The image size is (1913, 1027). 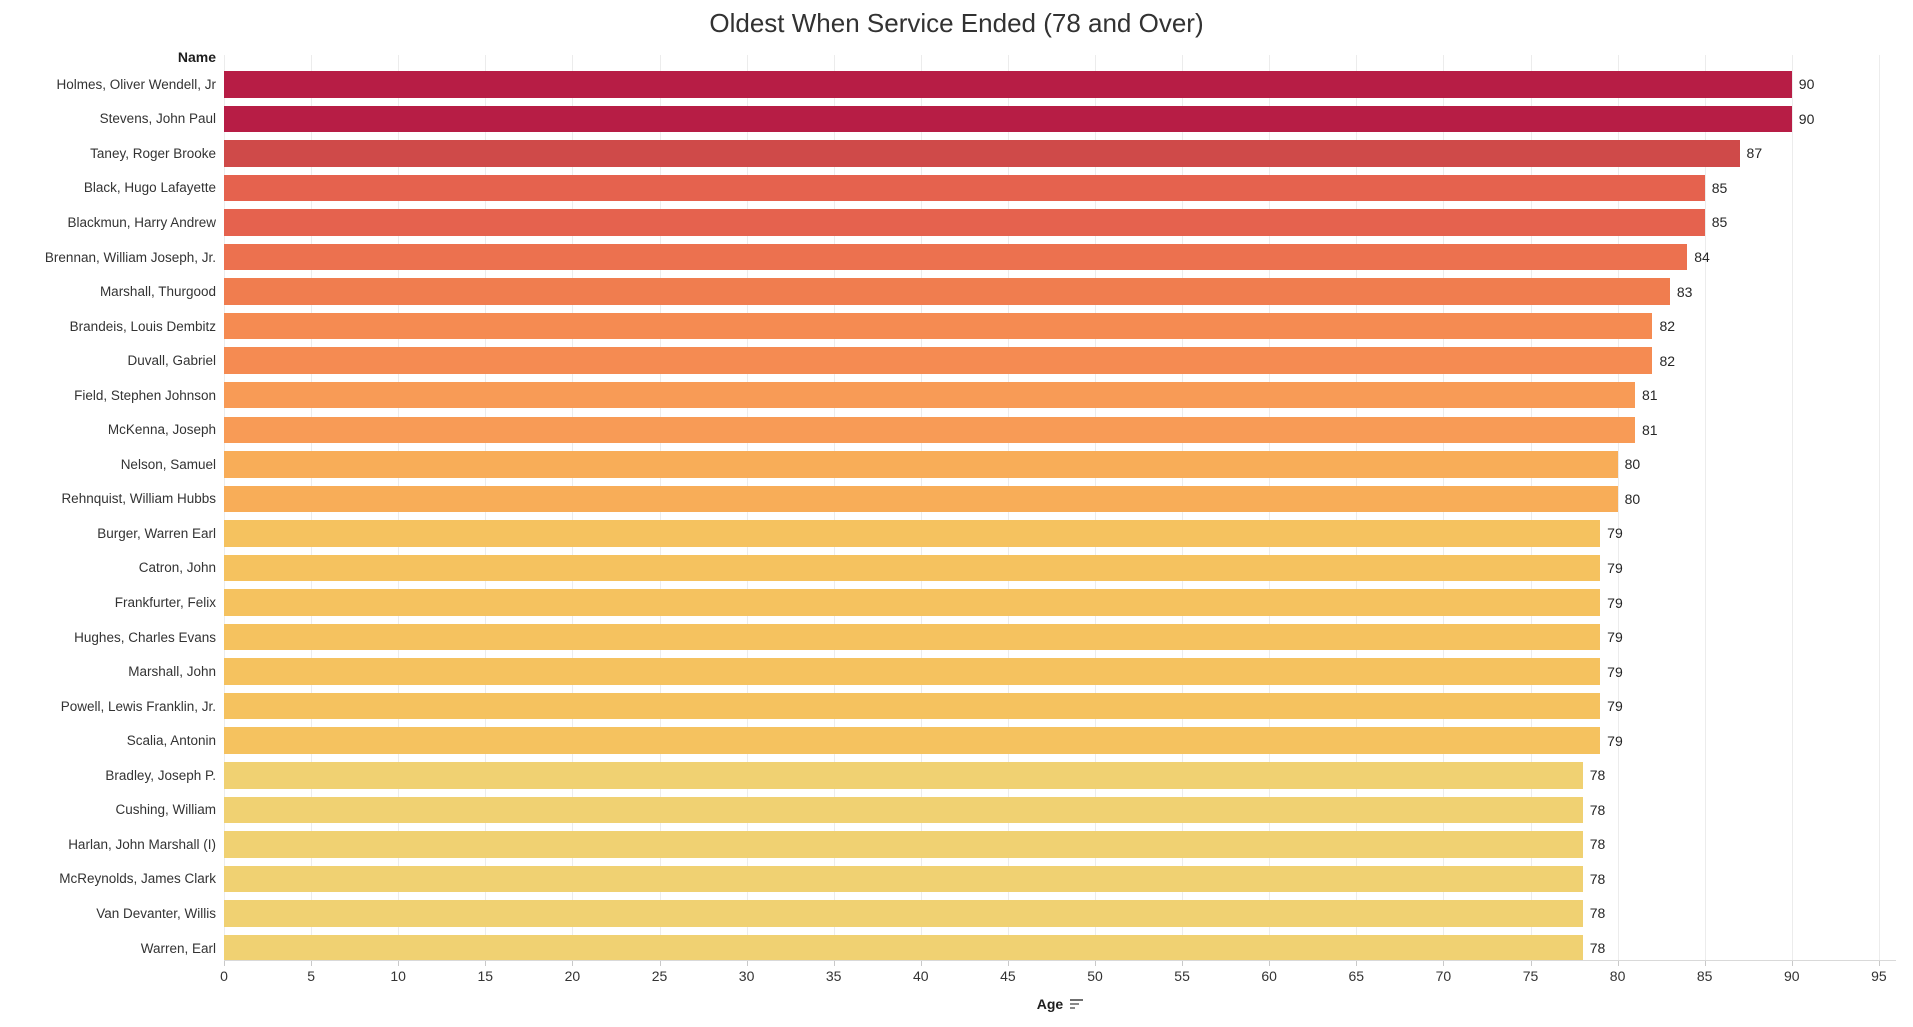 I want to click on row-label: Marshall, John, so click(x=172, y=672).